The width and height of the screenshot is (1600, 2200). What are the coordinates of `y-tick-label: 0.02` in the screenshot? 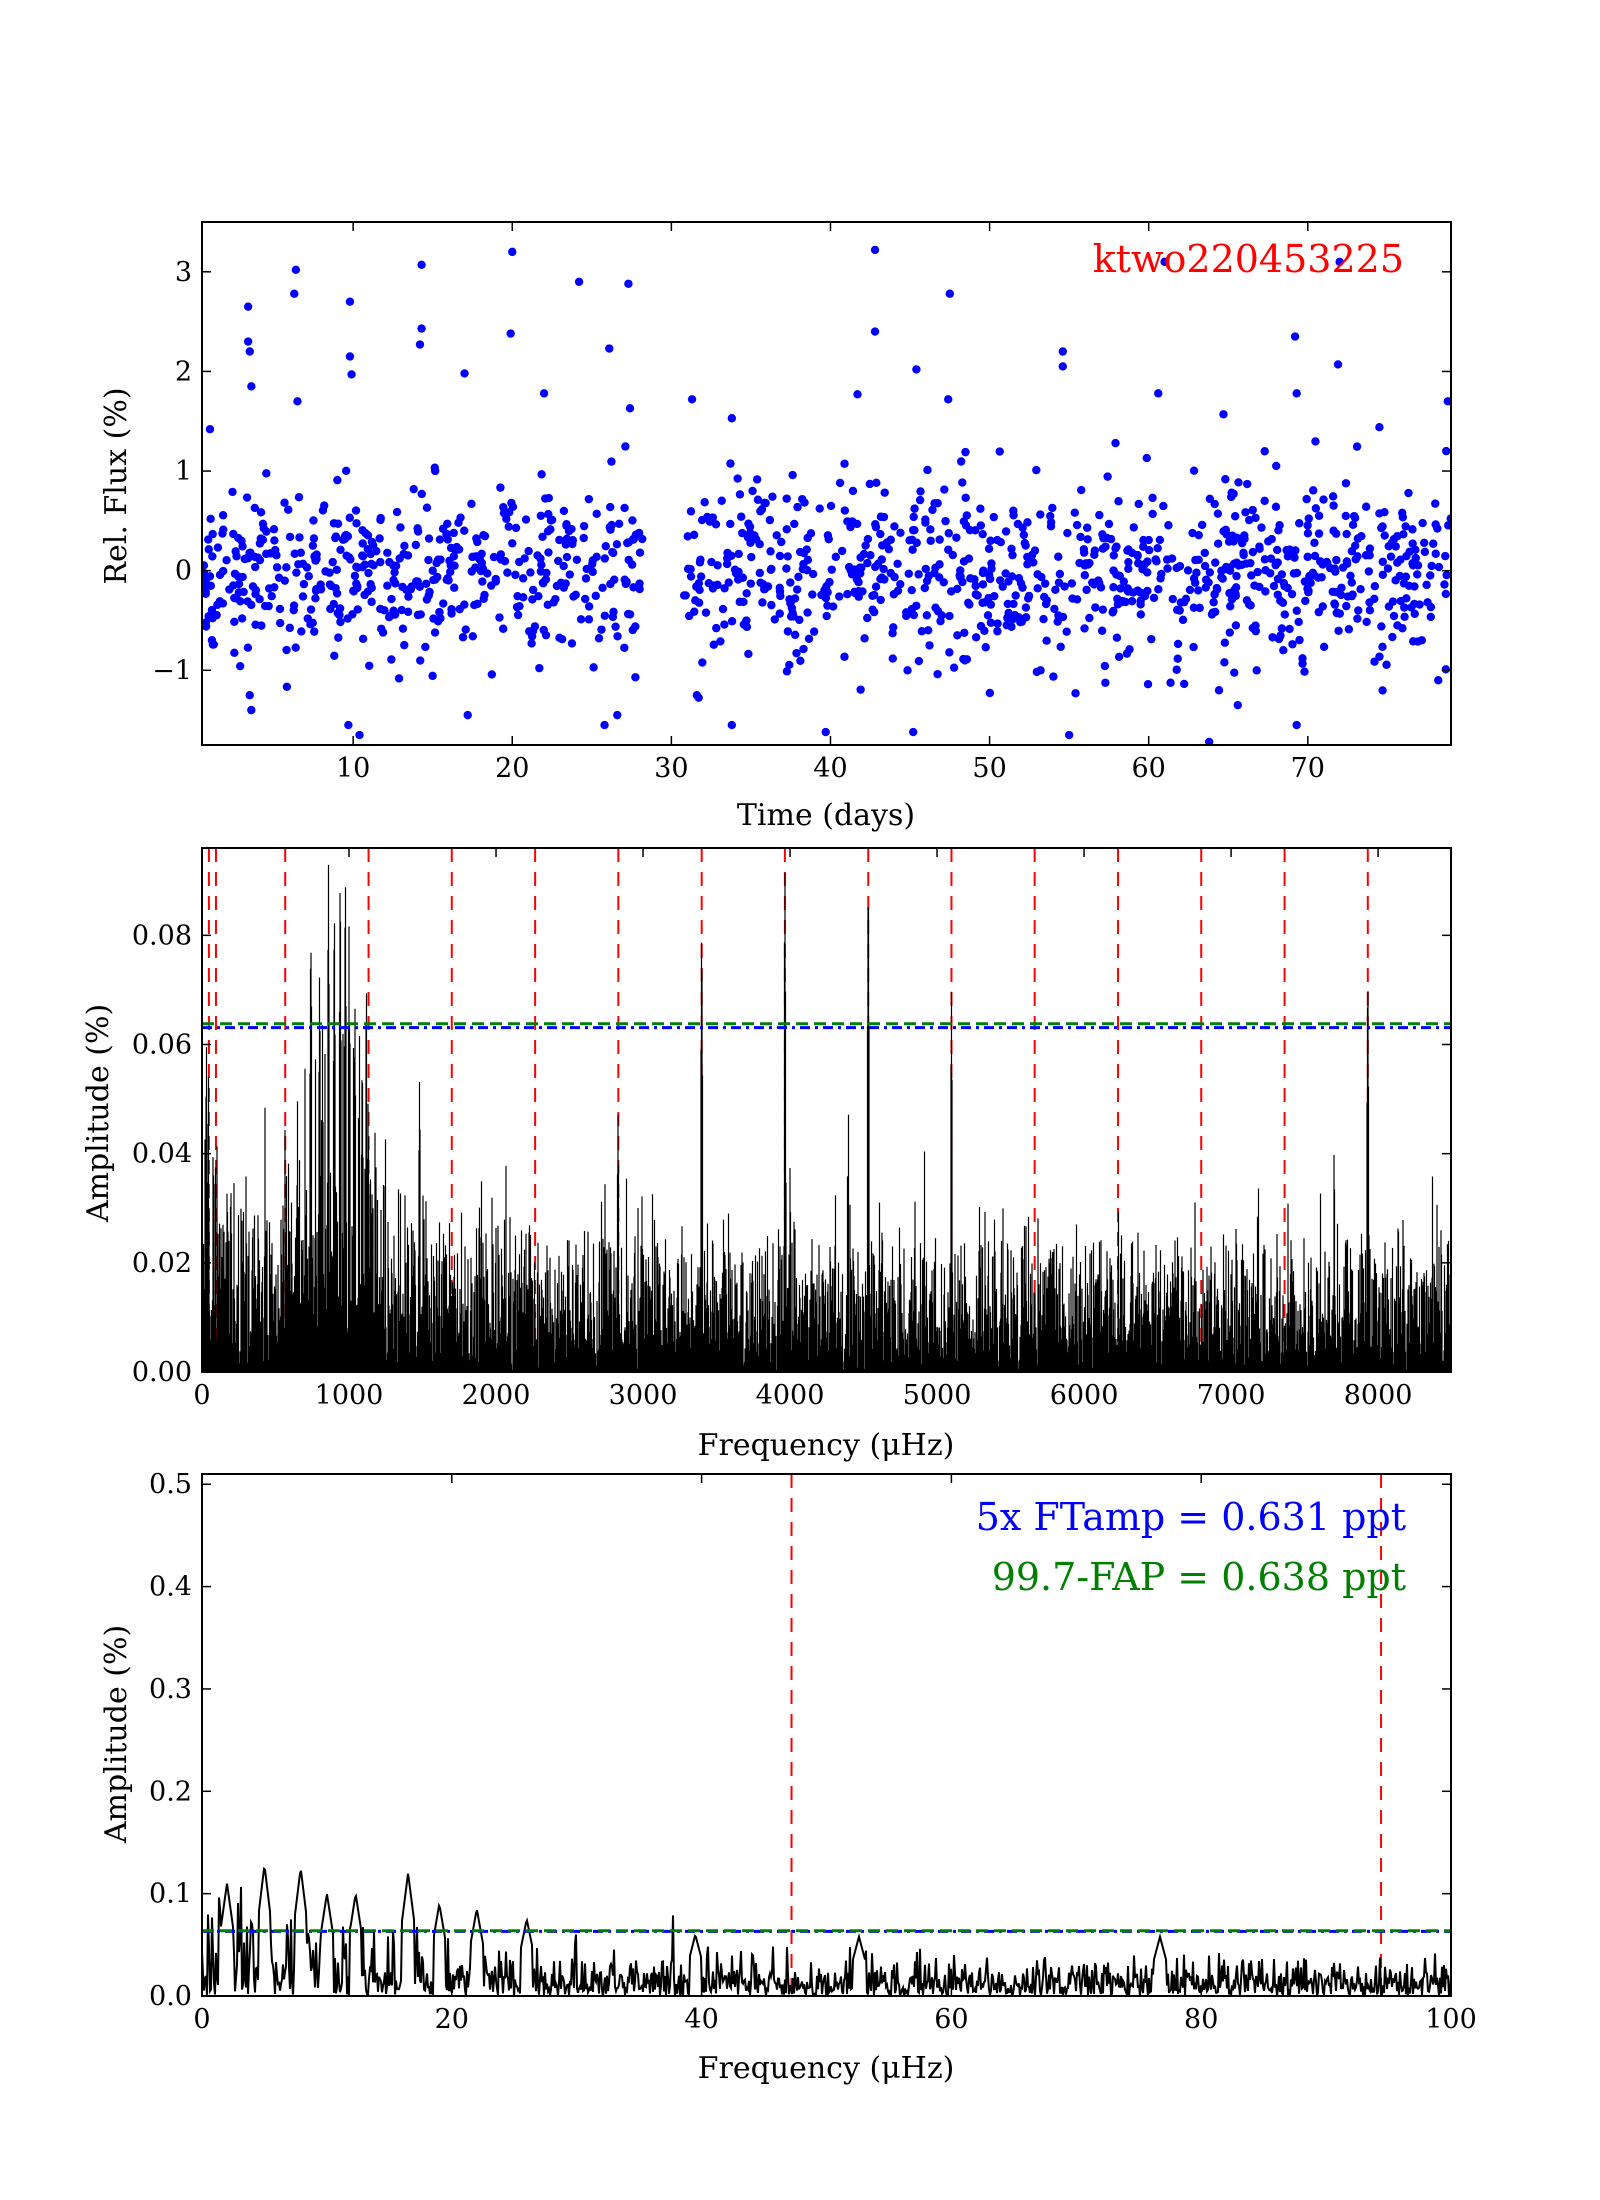 It's located at (162, 1263).